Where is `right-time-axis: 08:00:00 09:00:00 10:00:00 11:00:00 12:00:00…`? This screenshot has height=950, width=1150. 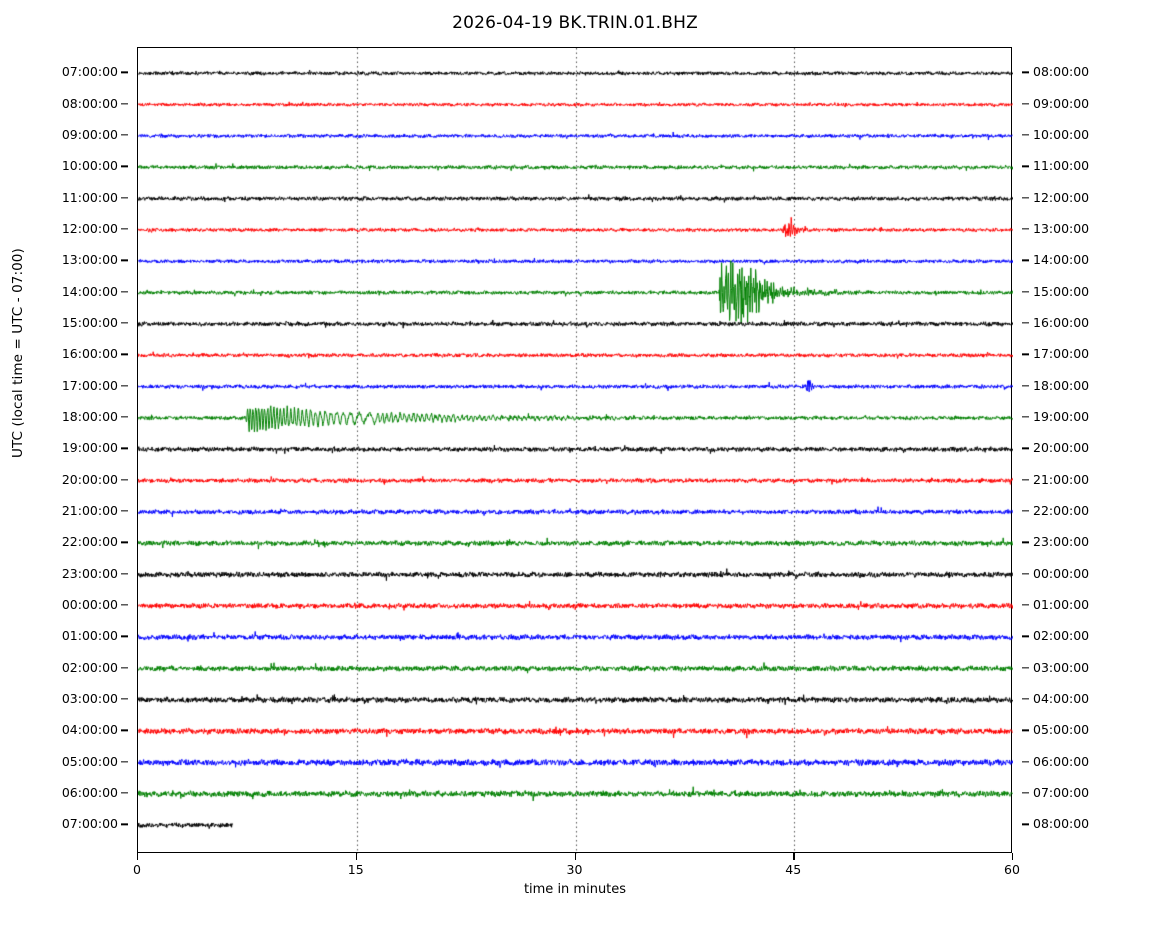
right-time-axis: 08:00:00 09:00:00 10:00:00 11:00:00 12:00:00… is located at coordinates (1084, 475).